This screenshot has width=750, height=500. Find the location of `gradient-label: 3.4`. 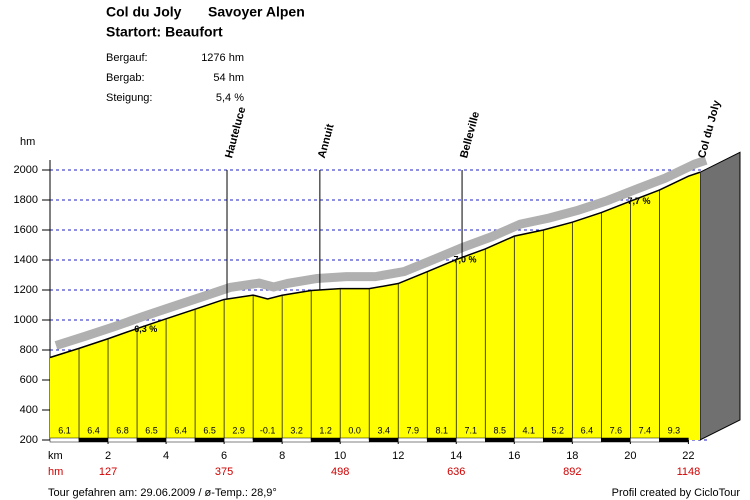

gradient-label: 3.4 is located at coordinates (383, 430).